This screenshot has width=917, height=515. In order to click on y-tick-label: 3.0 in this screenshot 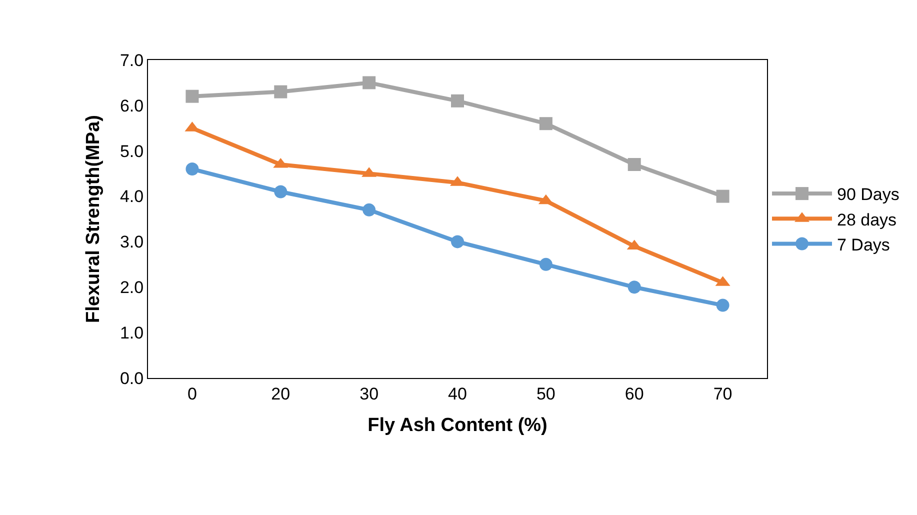, I will do `click(132, 242)`.